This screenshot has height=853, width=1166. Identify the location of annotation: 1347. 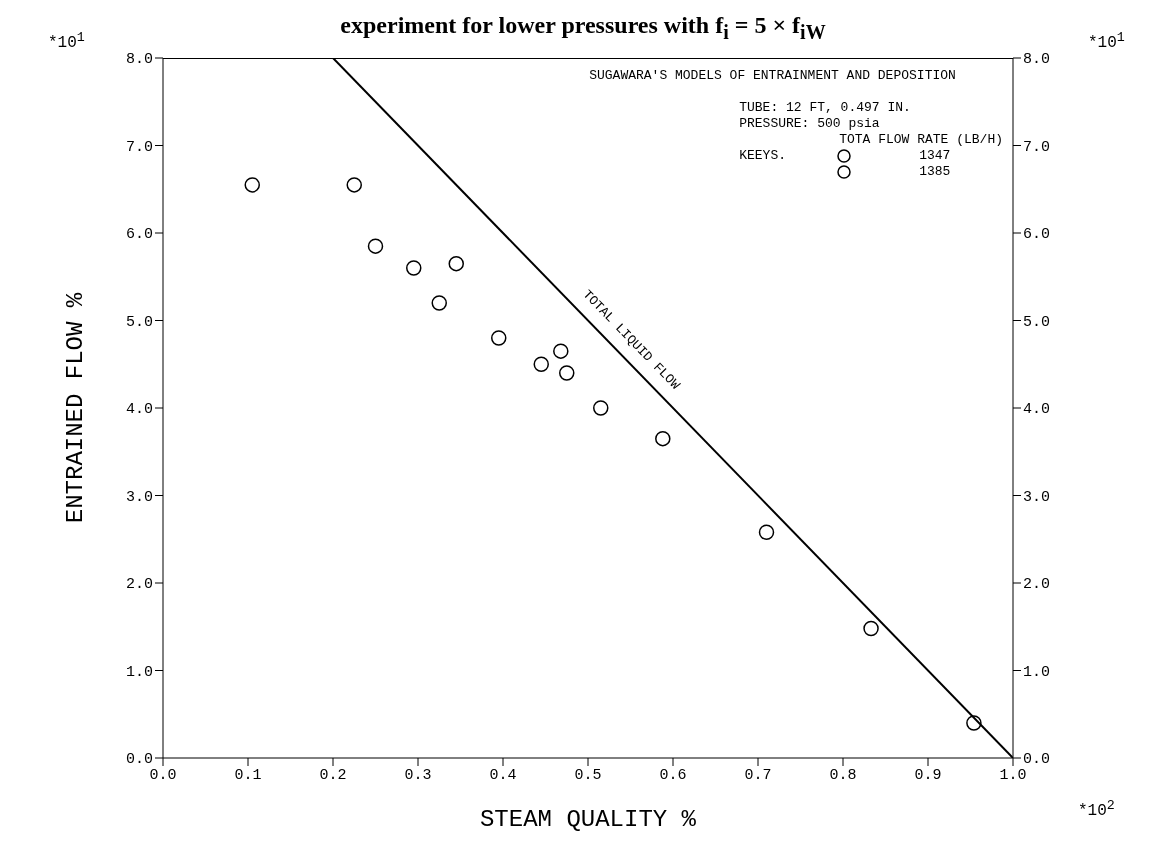
(935, 156).